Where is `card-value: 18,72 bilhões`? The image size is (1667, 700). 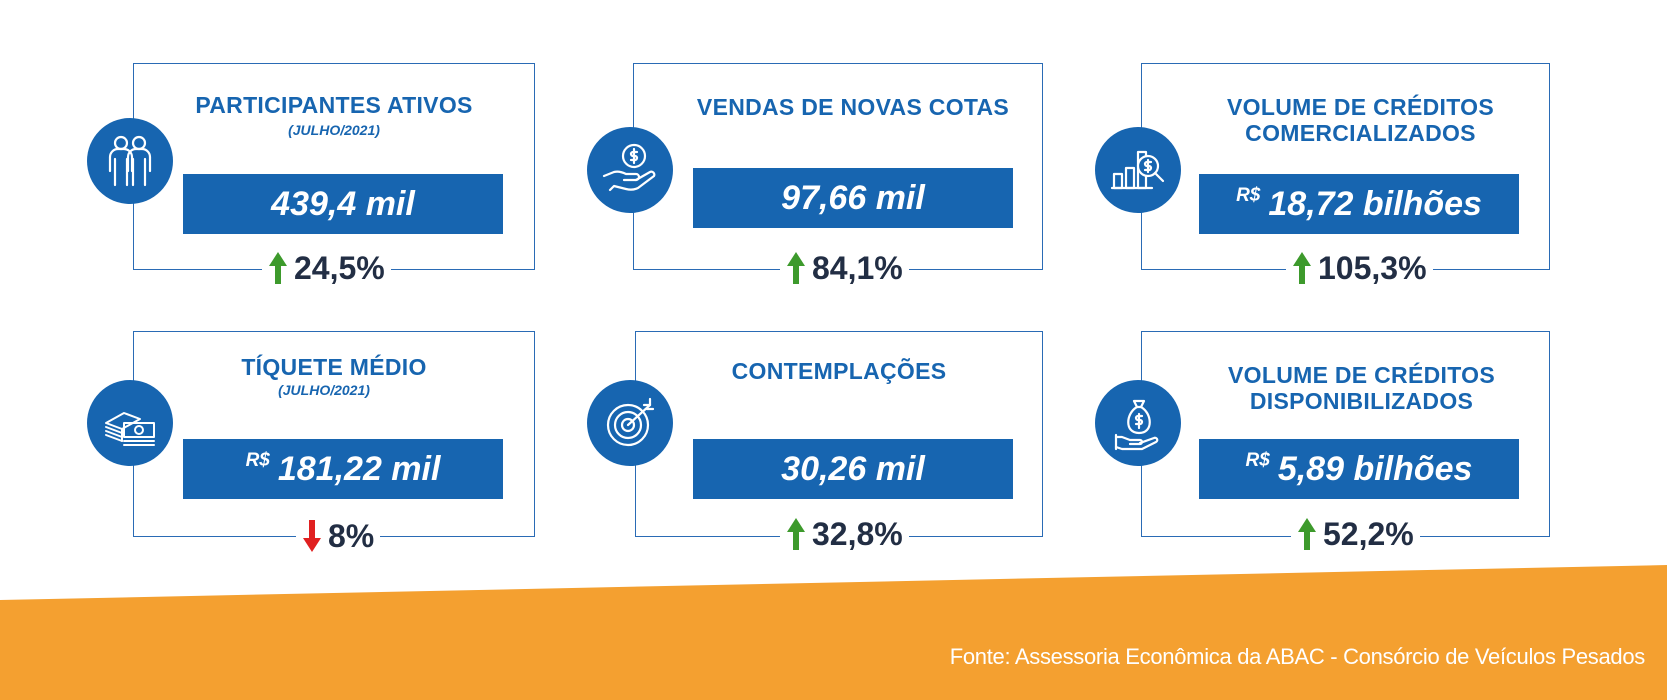 card-value: 18,72 bilhões is located at coordinates (1375, 203).